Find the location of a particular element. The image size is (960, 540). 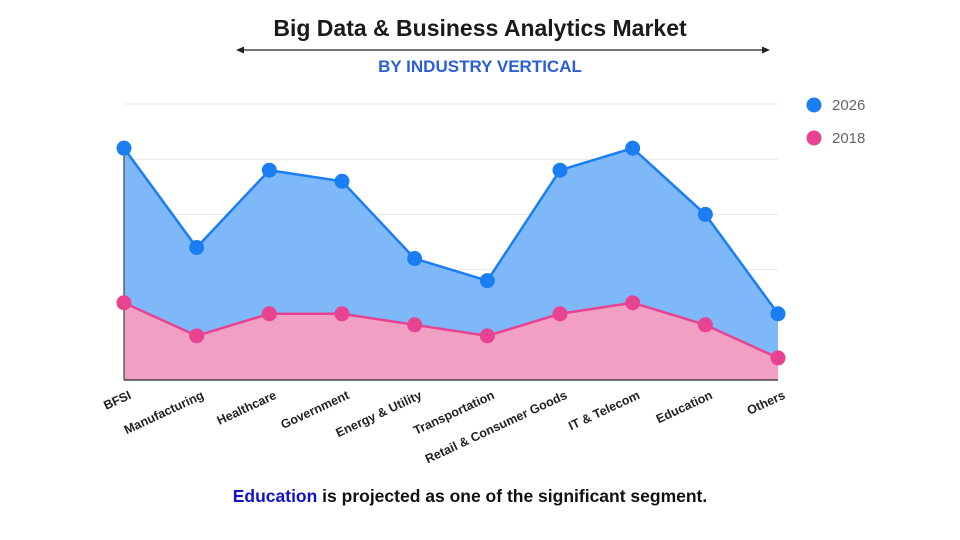

title-arrow is located at coordinates (503, 50).